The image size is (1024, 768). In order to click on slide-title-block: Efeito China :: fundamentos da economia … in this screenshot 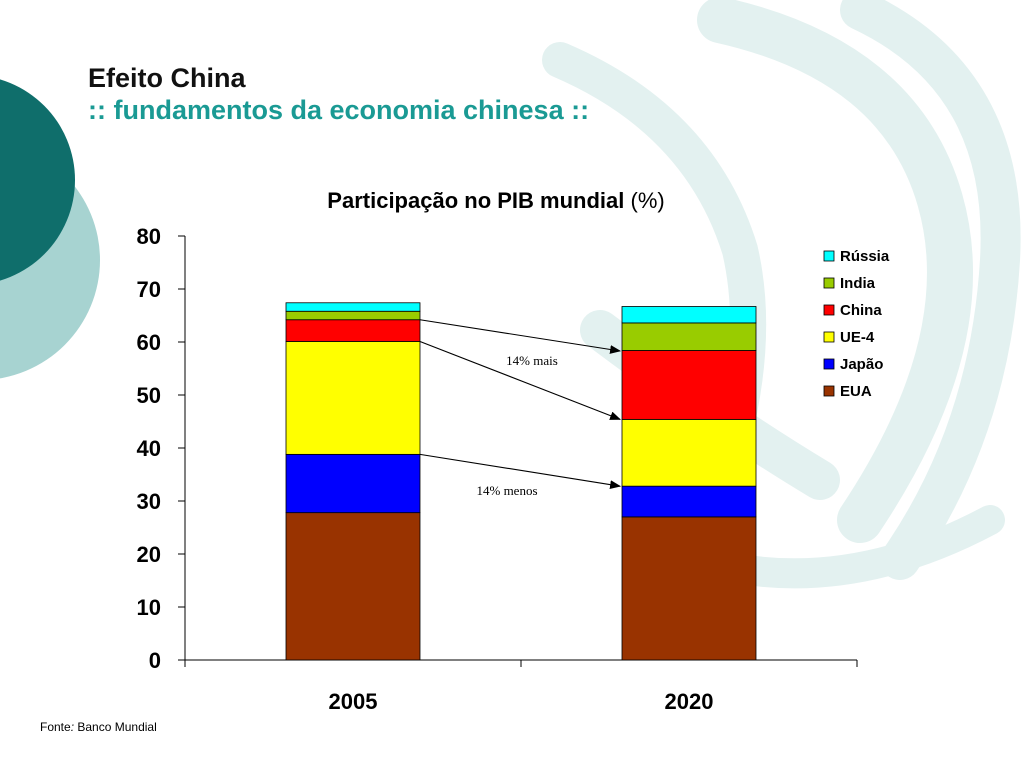, I will do `click(338, 94)`.